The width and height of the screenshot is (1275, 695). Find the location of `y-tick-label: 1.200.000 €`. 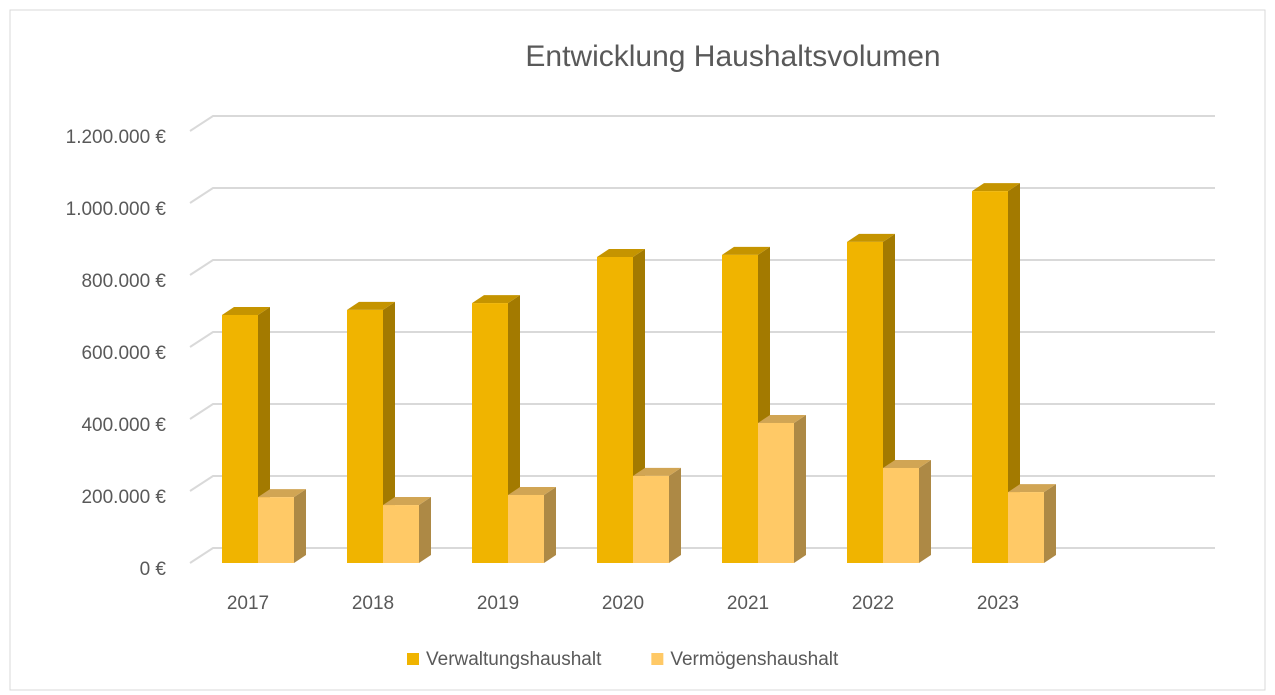

y-tick-label: 1.200.000 € is located at coordinates (116, 137).